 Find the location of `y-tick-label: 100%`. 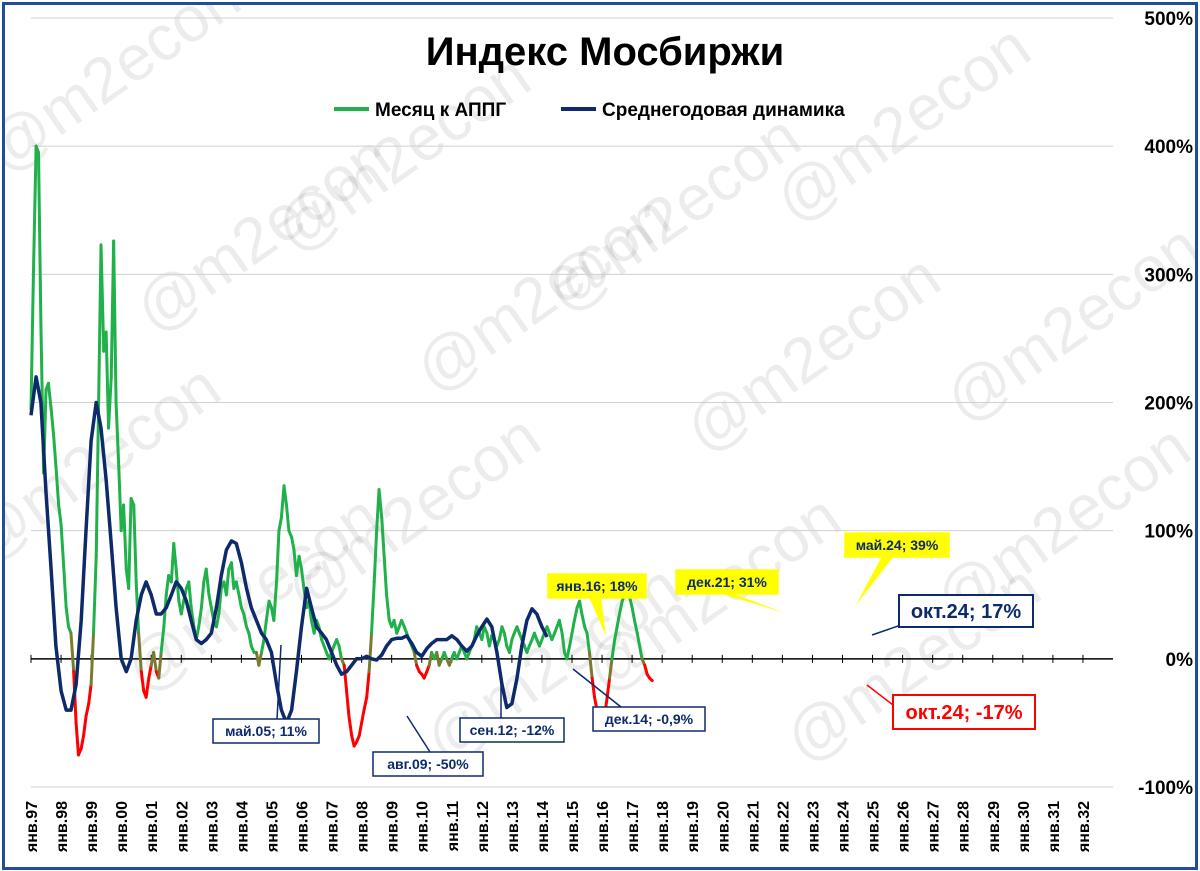

y-tick-label: 100% is located at coordinates (1168, 532).